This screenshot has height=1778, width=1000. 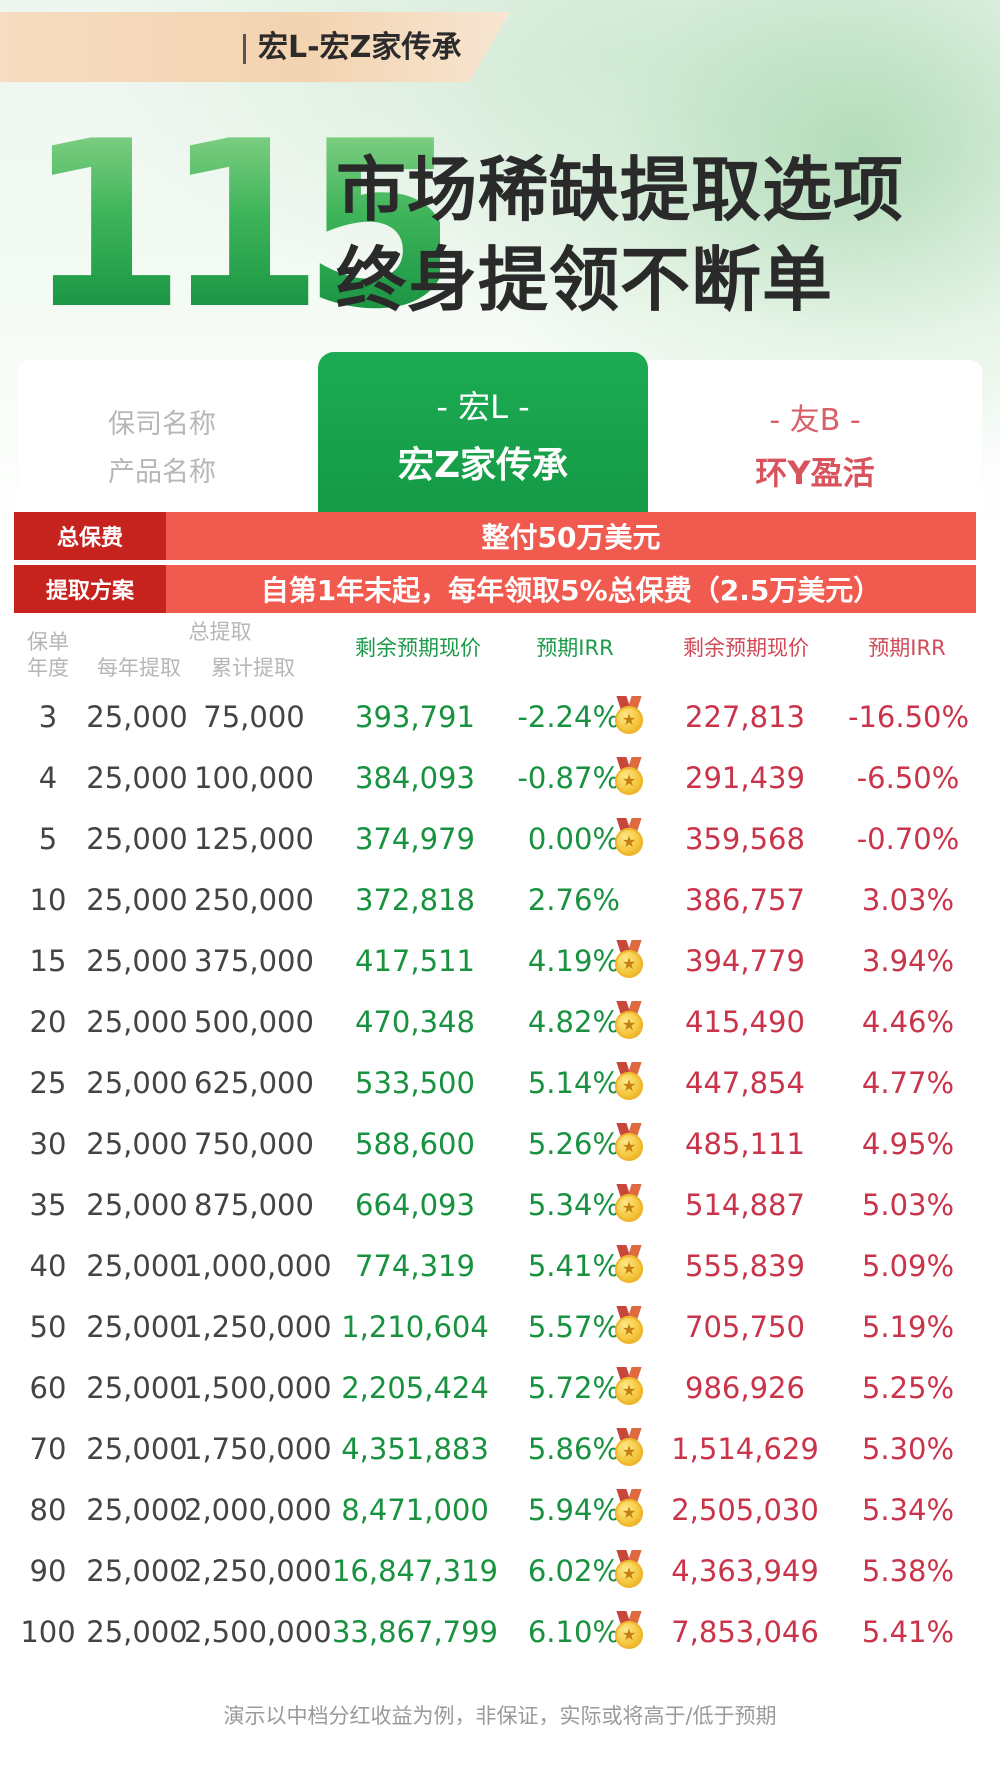 I want to click on row-cumulative: 1,000,000, so click(x=258, y=1266).